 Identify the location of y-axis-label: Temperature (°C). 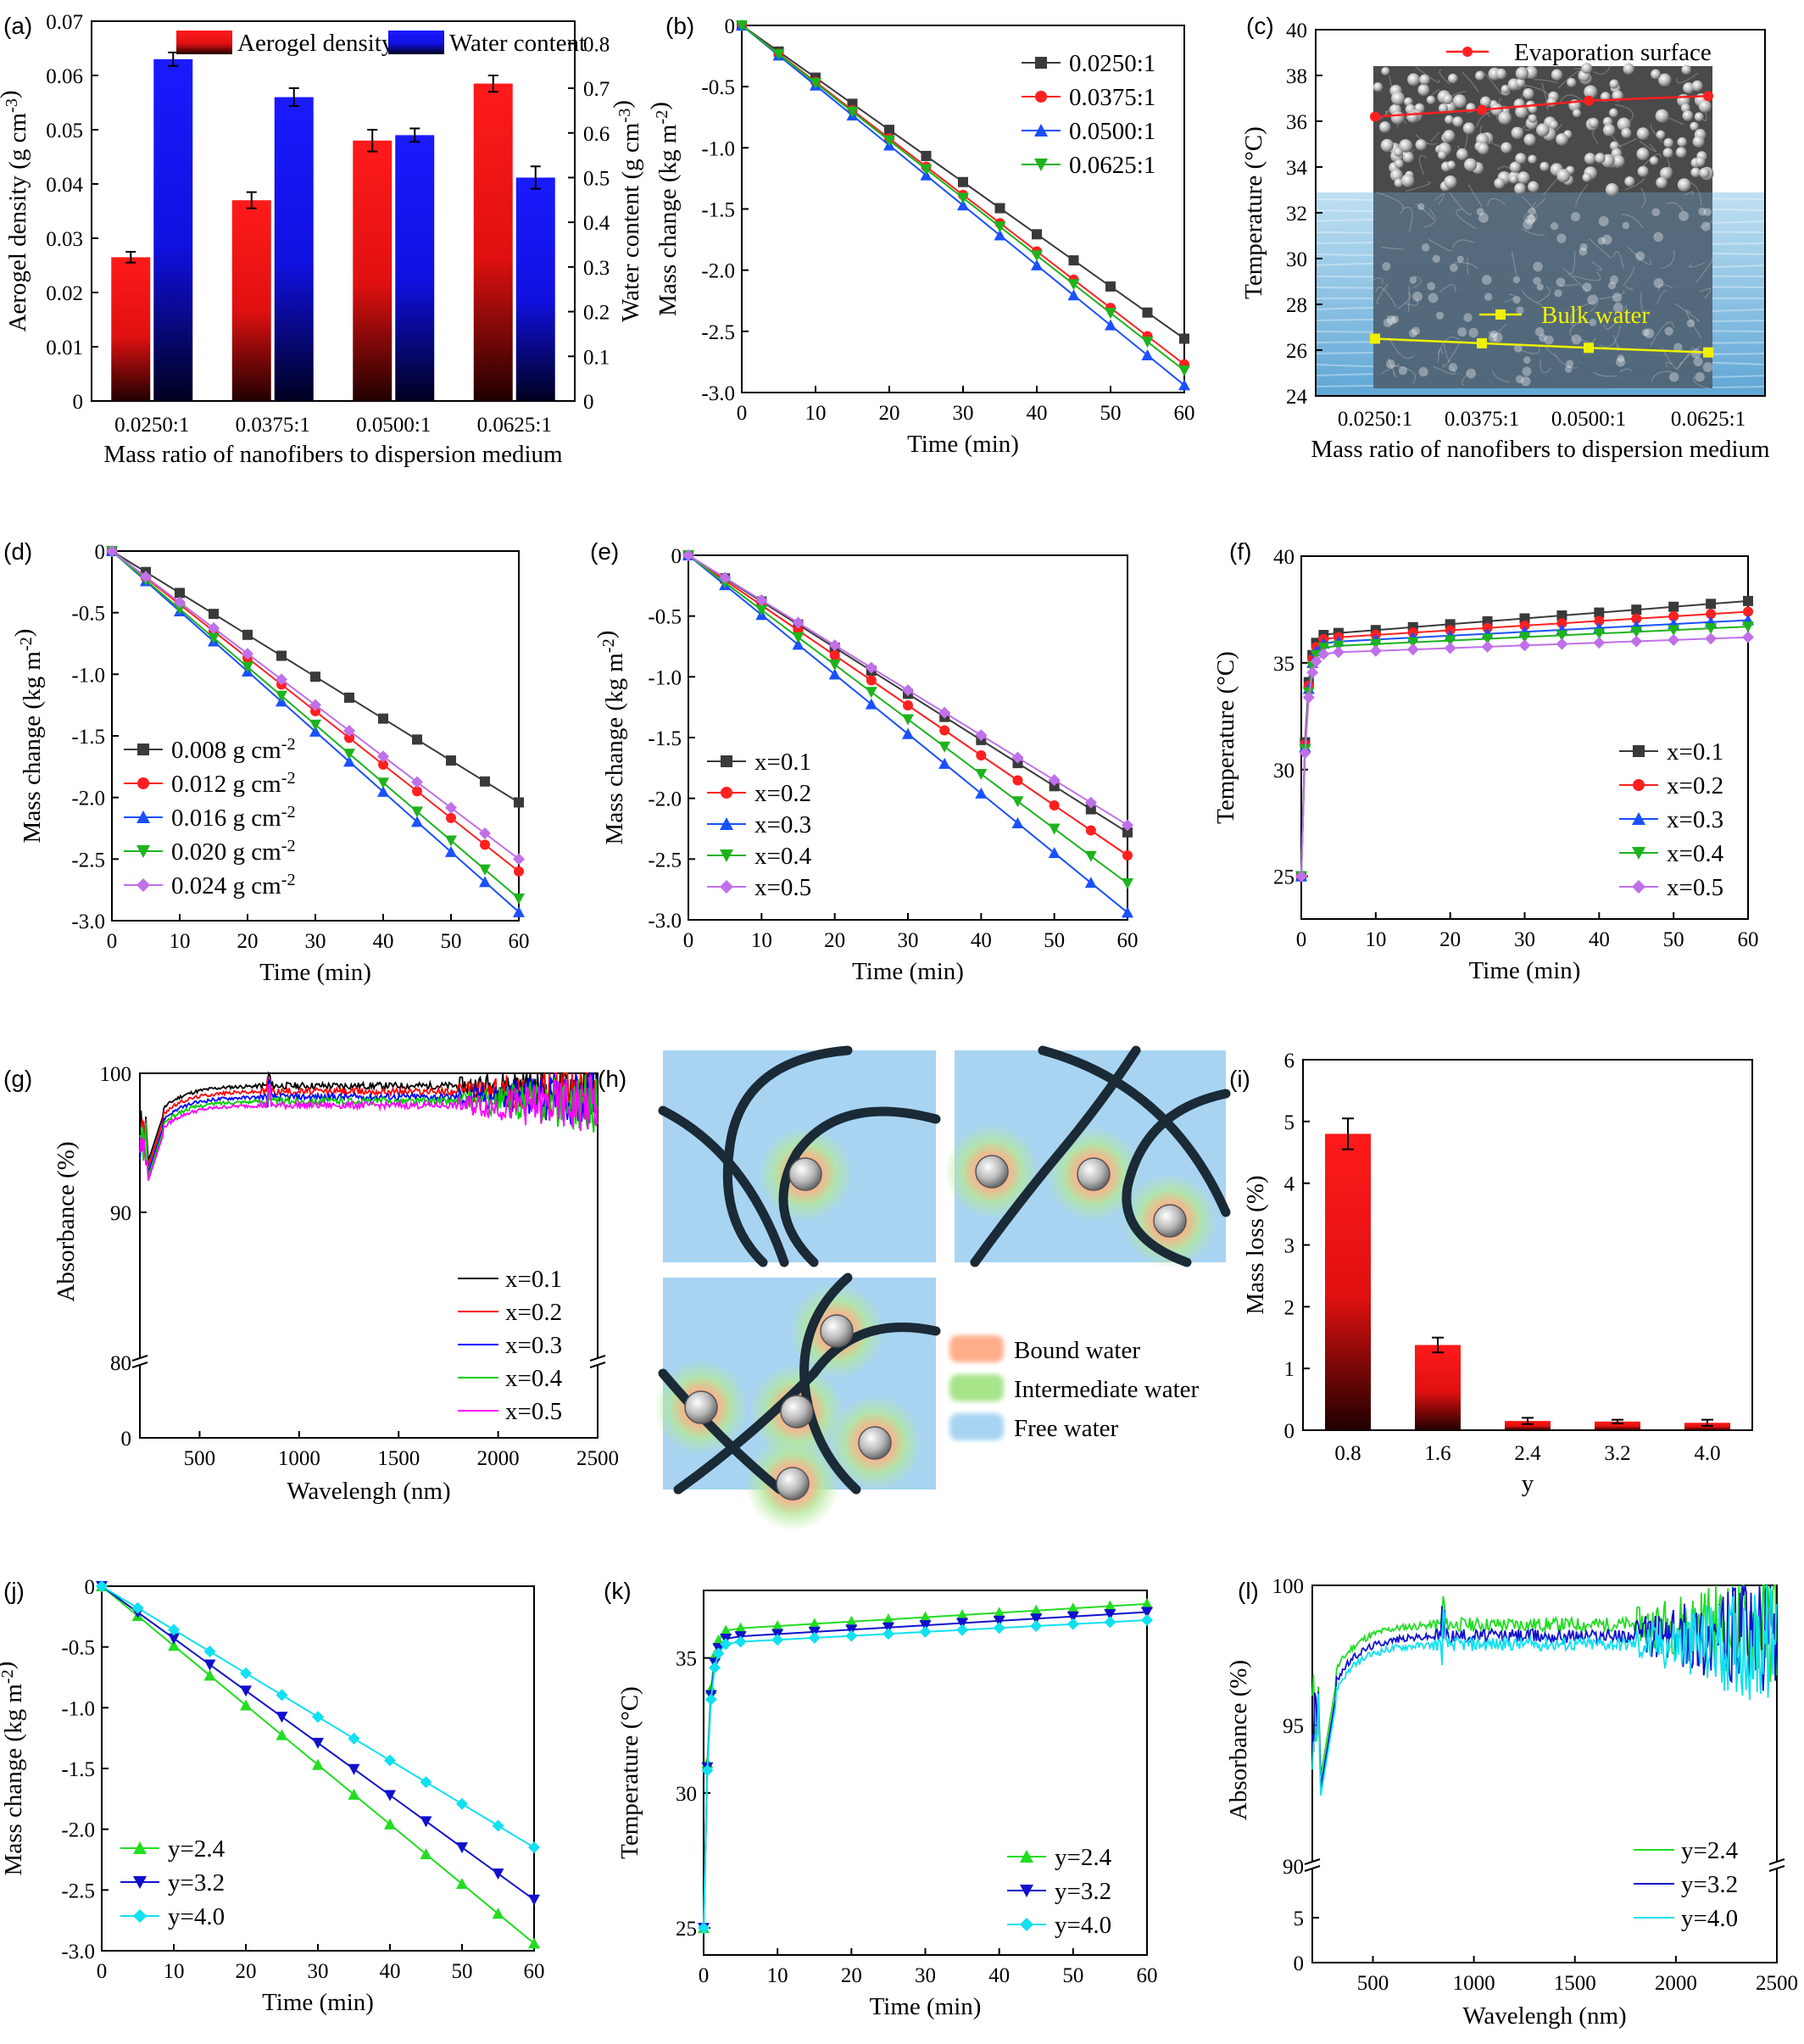
(1226, 737).